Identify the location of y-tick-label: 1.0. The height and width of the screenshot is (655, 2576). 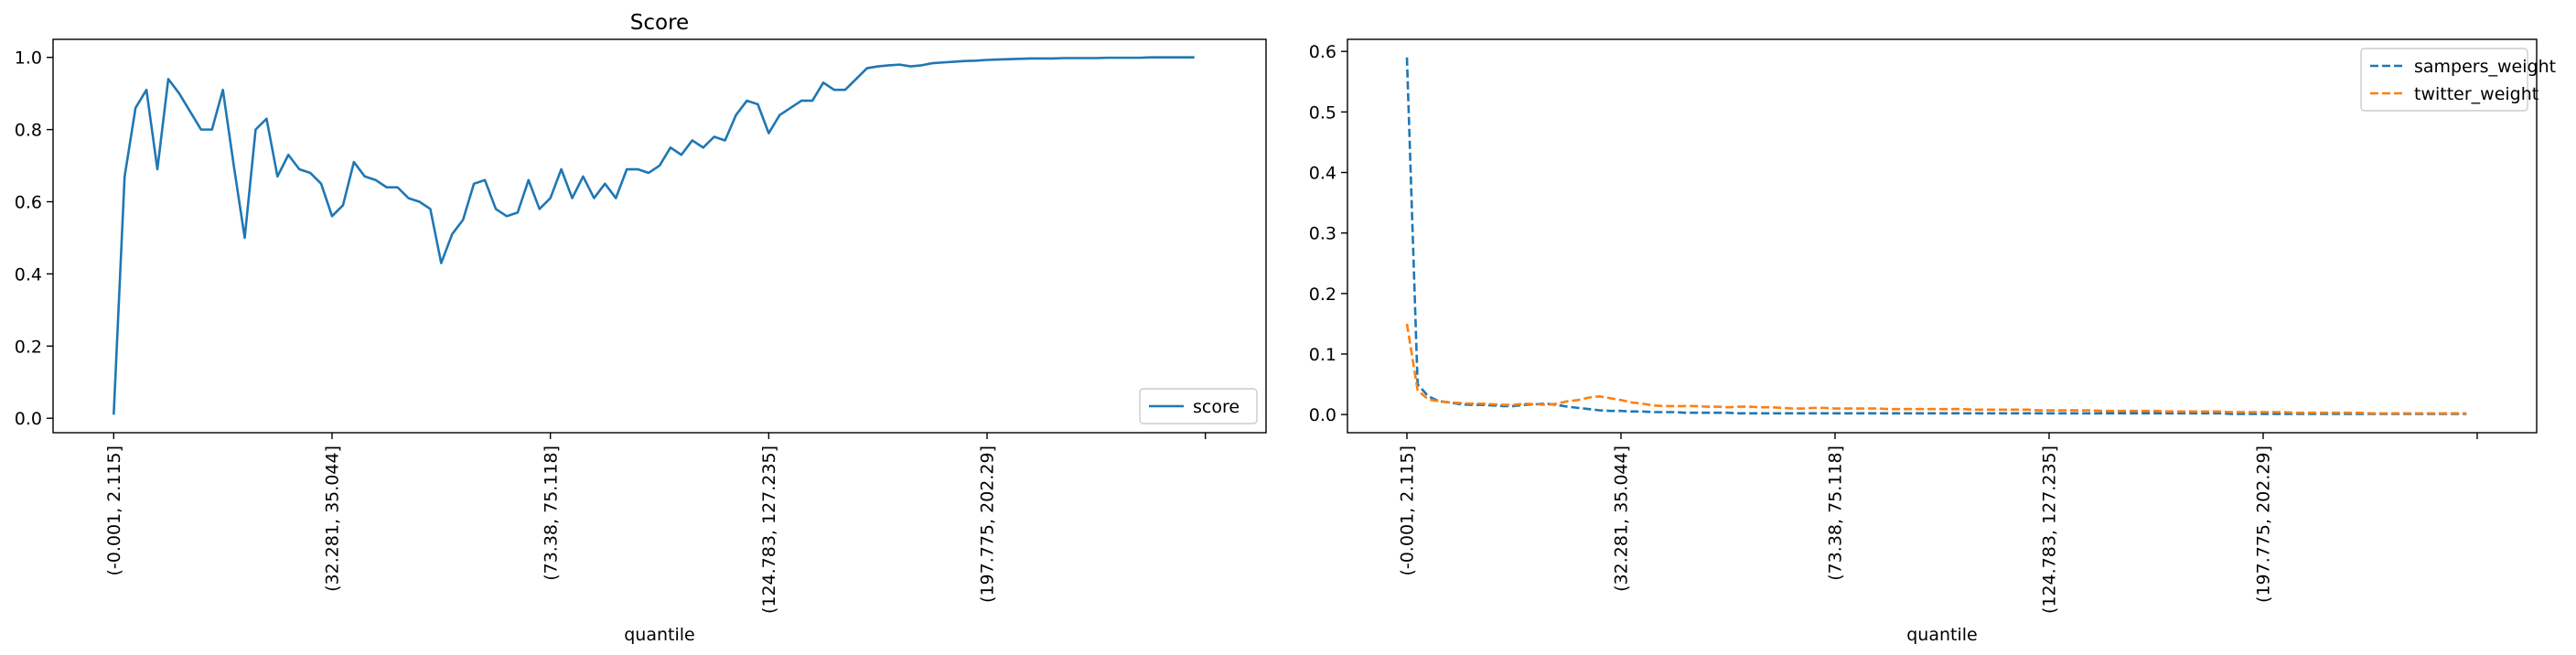
(29, 58).